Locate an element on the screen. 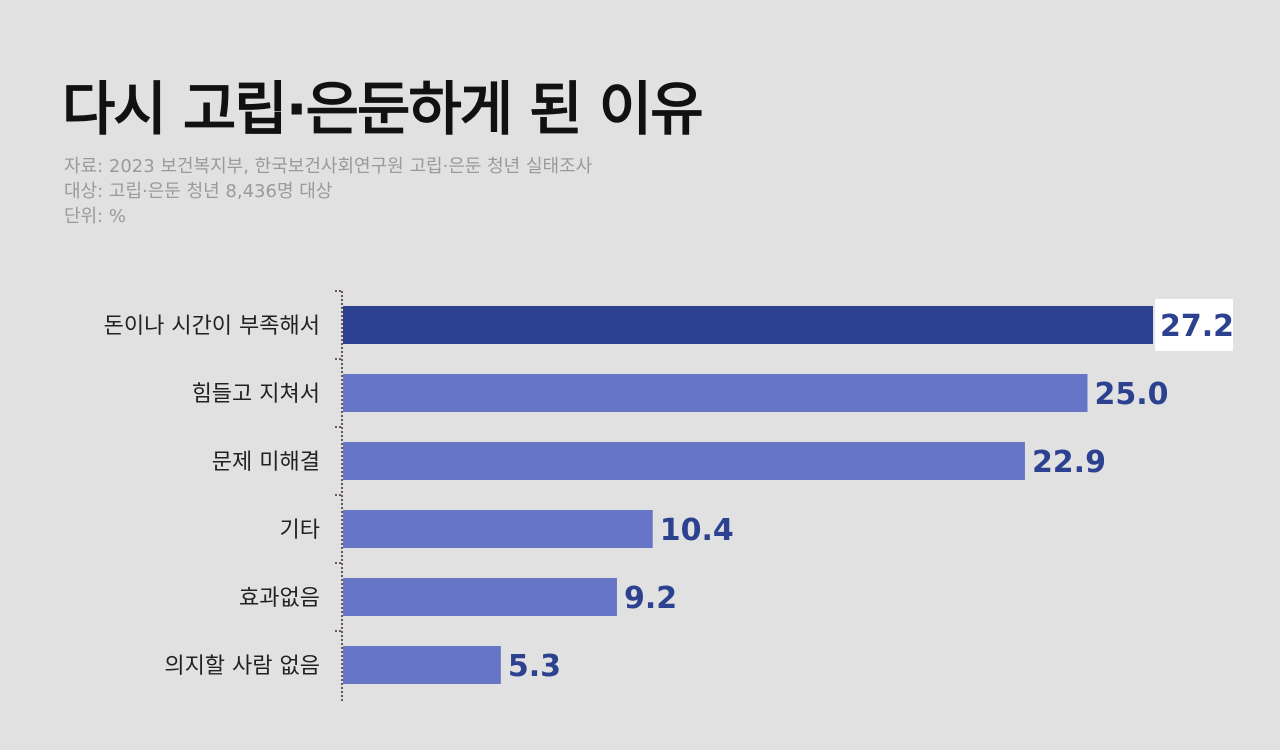 This screenshot has width=1280, height=750. value-label: 25.0 is located at coordinates (1131, 394).